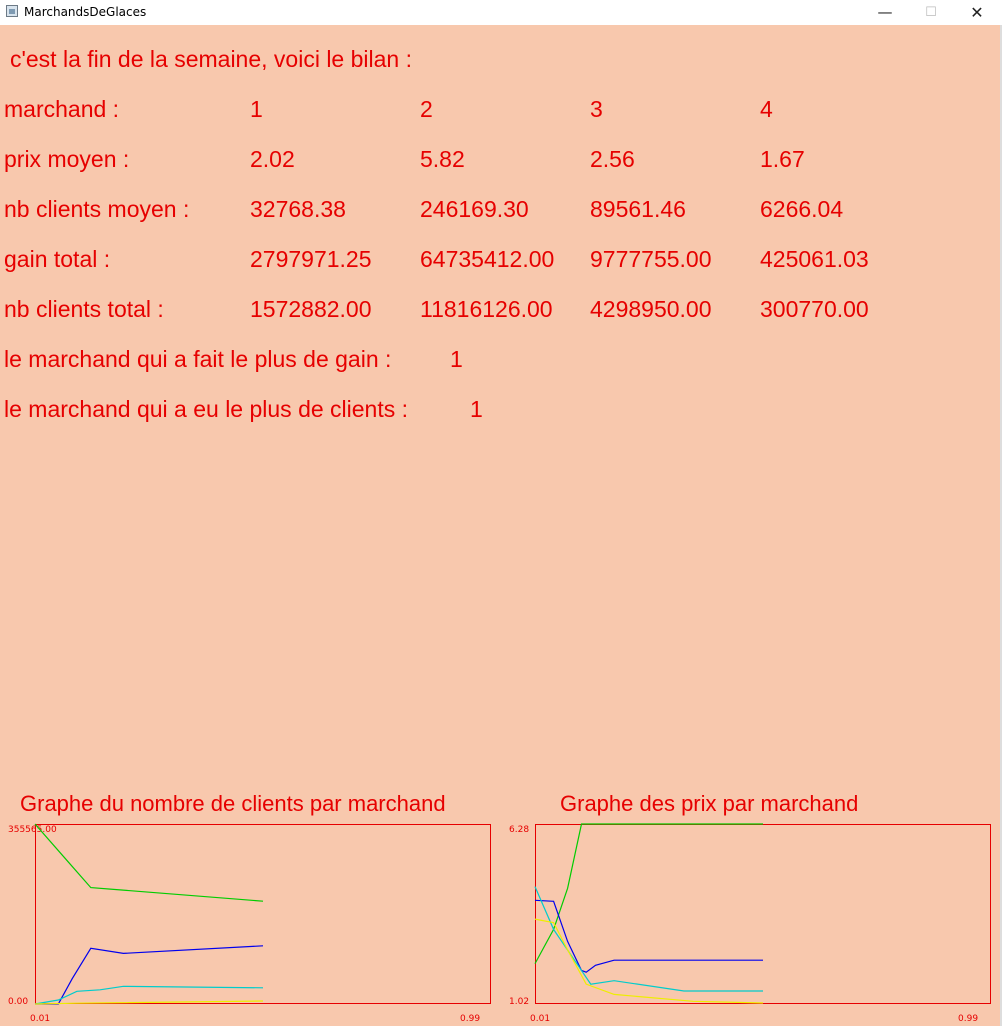 The height and width of the screenshot is (1026, 1002). What do you see at coordinates (12, 11) in the screenshot?
I see `app-icon` at bounding box center [12, 11].